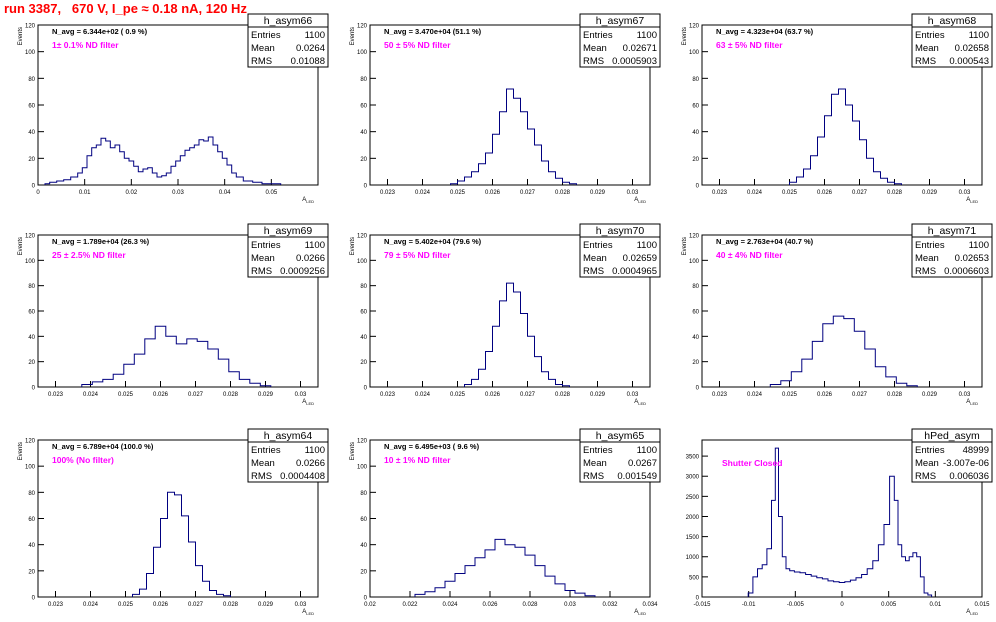 The height and width of the screenshot is (622, 996). What do you see at coordinates (749, 255) in the screenshot?
I see `filter-annotation: 40 ± 4% ND filter` at bounding box center [749, 255].